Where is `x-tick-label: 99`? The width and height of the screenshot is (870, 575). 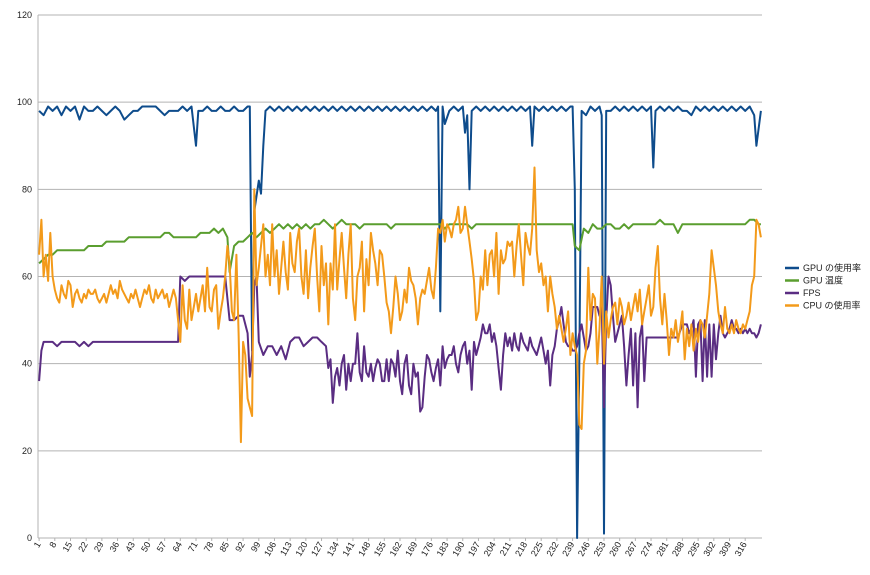
x-tick-label: 99 is located at coordinates (256, 547).